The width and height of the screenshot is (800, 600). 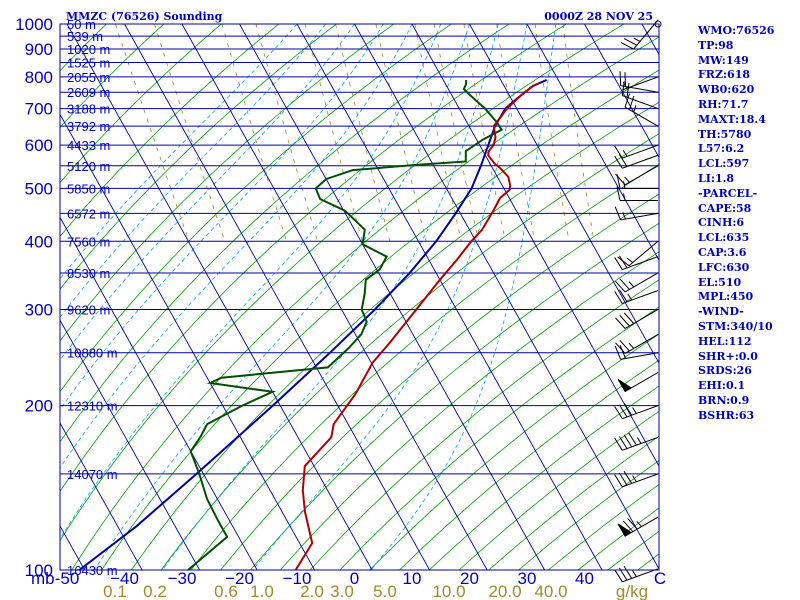 What do you see at coordinates (716, 45) in the screenshot?
I see `index-item: TP:98` at bounding box center [716, 45].